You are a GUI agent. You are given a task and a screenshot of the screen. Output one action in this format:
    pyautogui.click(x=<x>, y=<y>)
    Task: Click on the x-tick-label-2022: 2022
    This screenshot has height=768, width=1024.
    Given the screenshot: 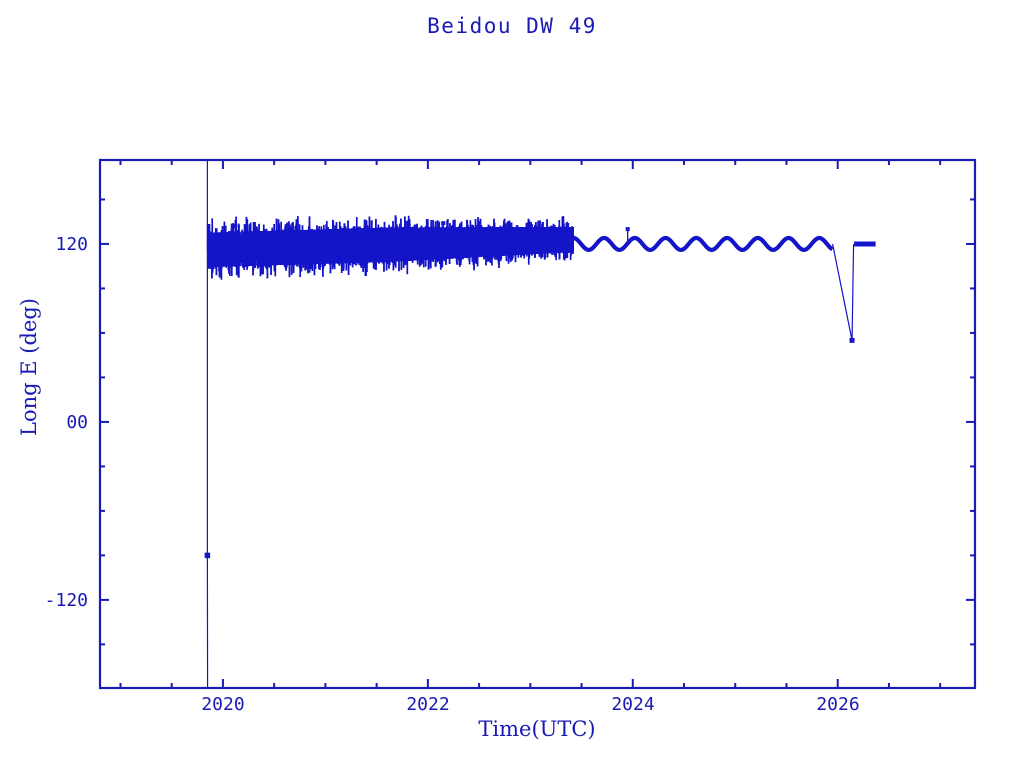 What is the action you would take?
    pyautogui.click(x=428, y=704)
    